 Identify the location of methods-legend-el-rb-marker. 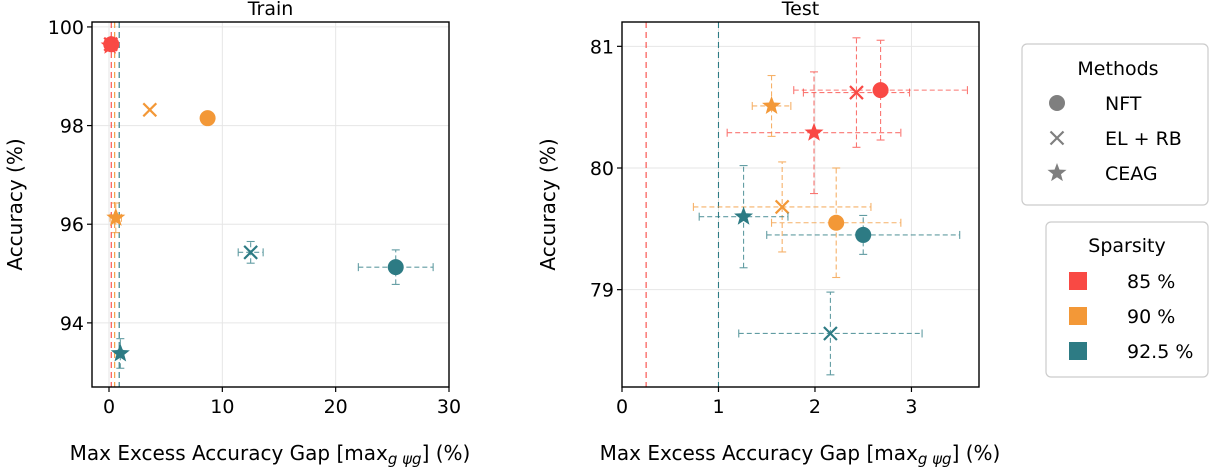
(1057, 138).